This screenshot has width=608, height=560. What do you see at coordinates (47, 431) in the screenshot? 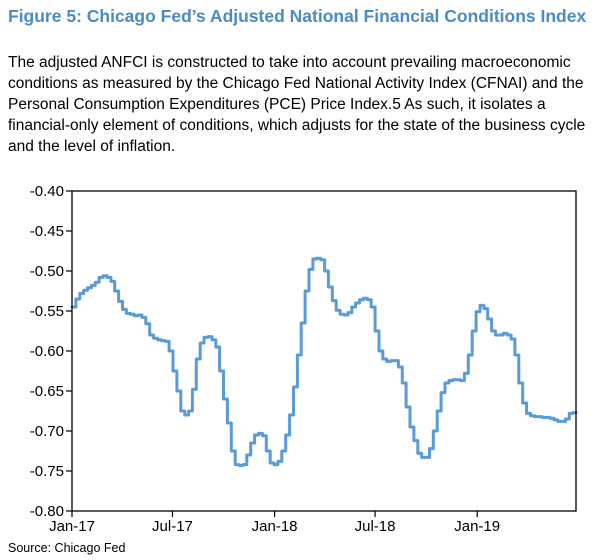
I see `y-tick-label: -0.70` at bounding box center [47, 431].